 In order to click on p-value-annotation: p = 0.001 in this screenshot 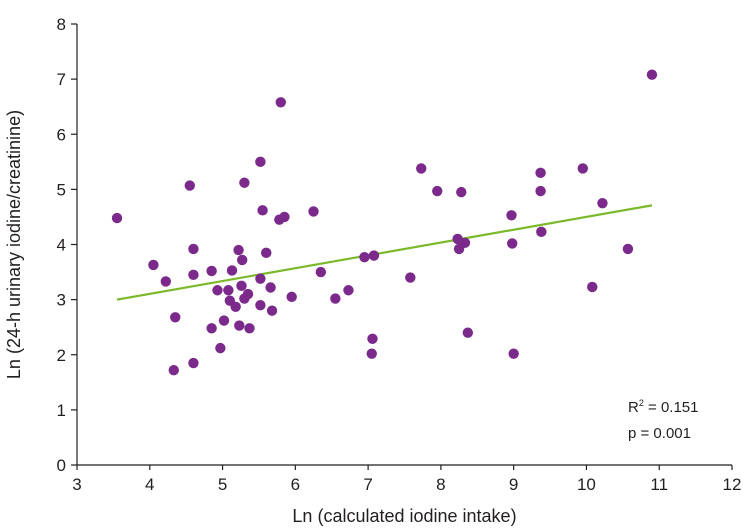, I will do `click(659, 433)`.